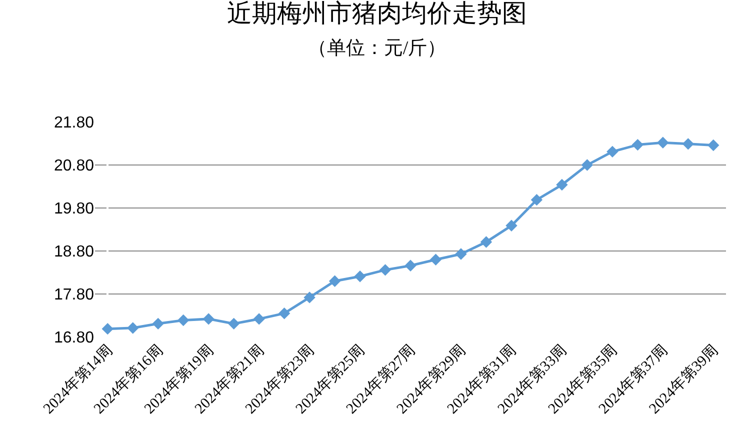  Describe the element at coordinates (377, 14) in the screenshot. I see `chart-title: 近期梅州市猪肉均价走势图` at that location.